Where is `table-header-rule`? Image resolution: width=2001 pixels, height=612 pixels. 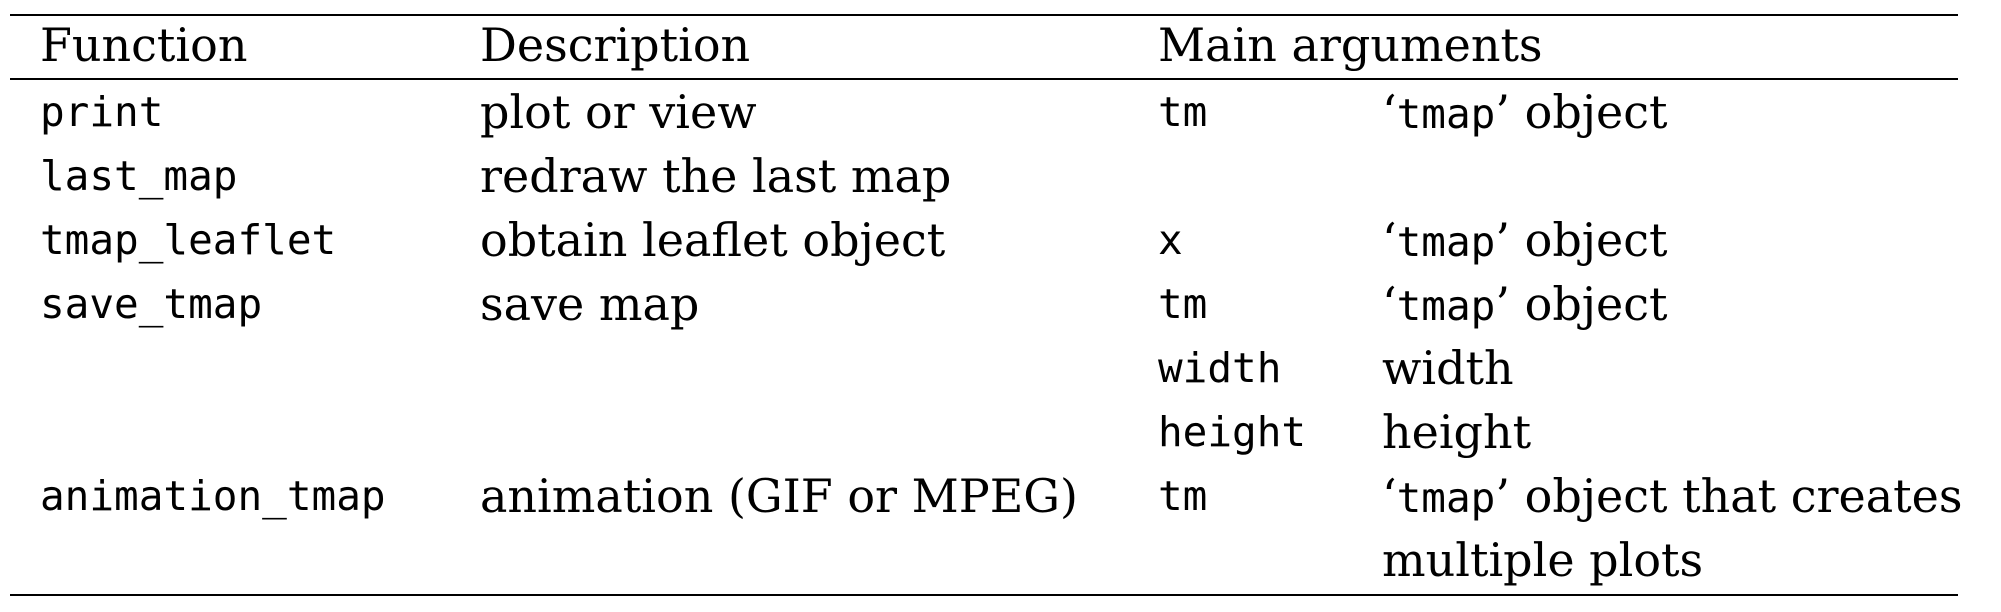 table-header-rule is located at coordinates (984, 79).